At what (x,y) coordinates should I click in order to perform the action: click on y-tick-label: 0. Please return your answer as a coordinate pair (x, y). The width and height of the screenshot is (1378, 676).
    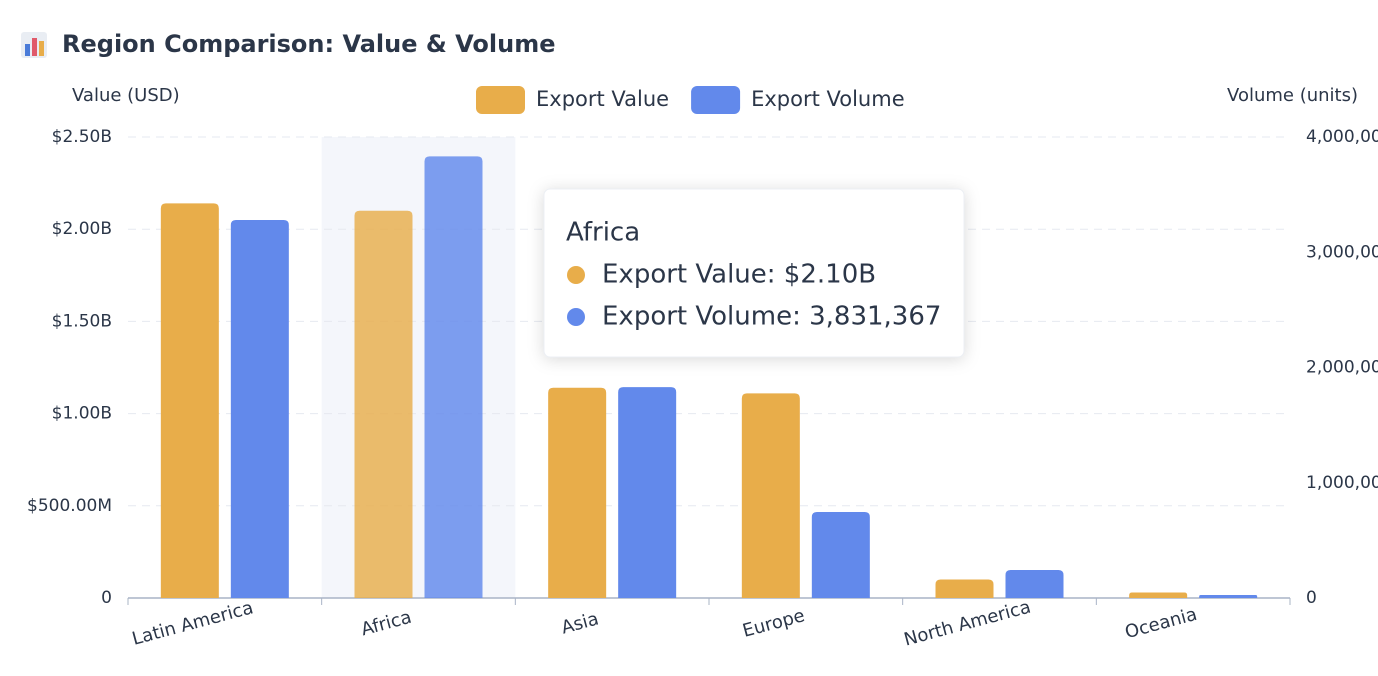
    Looking at the image, I should click on (106, 598).